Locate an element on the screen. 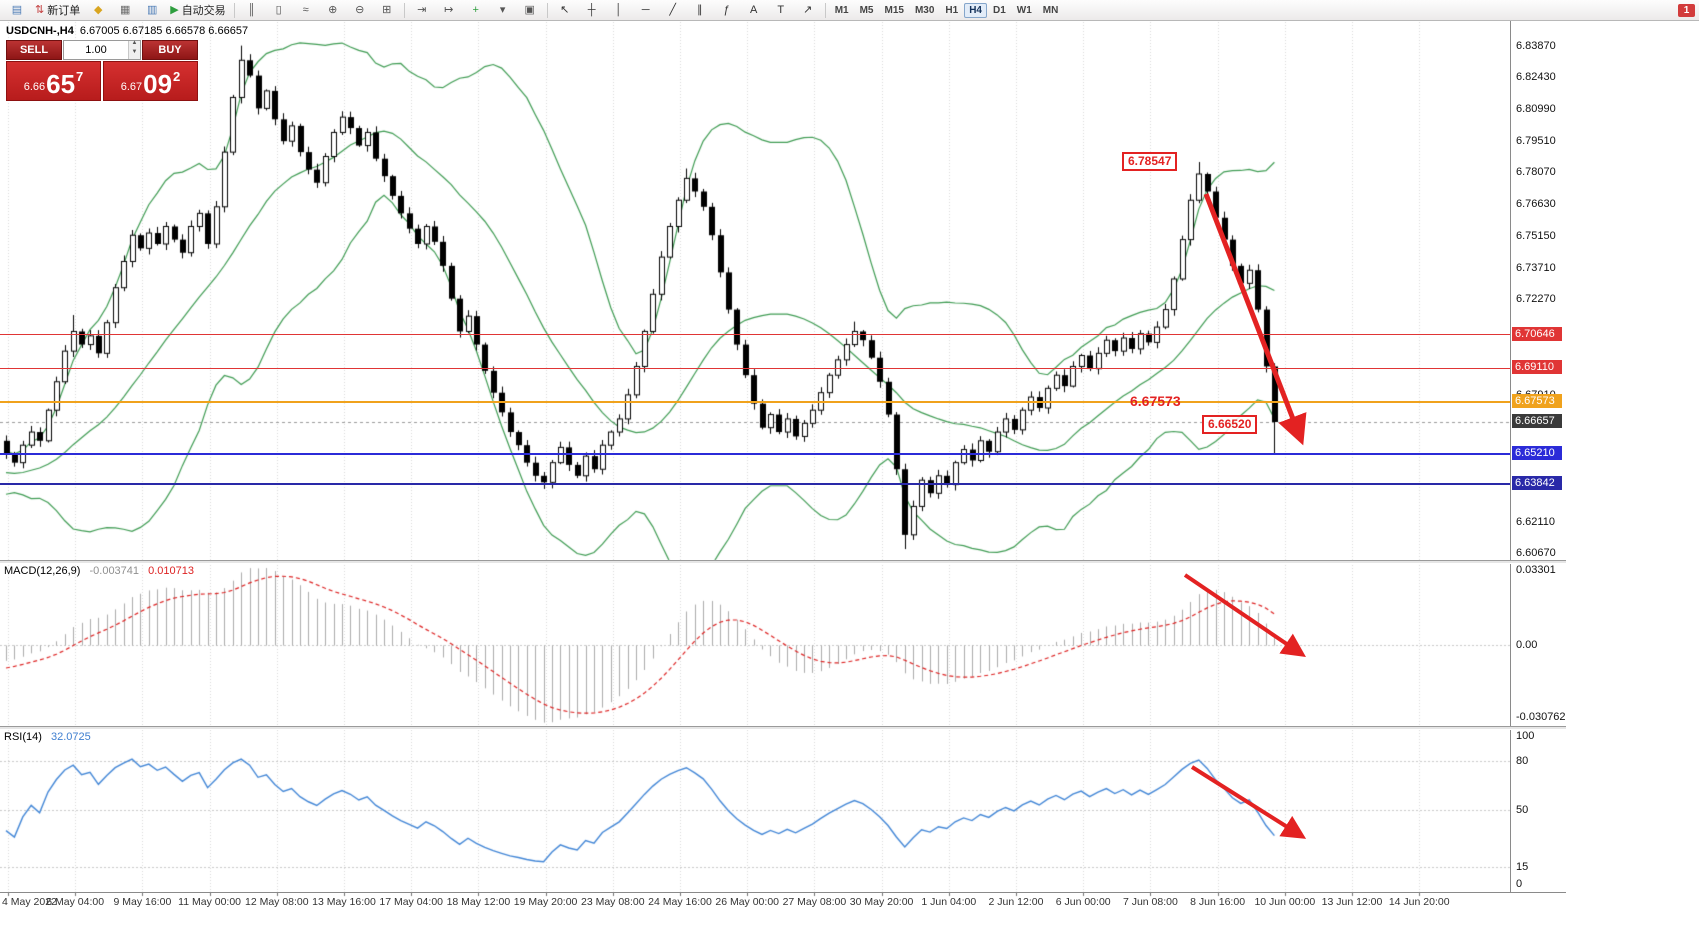 Image resolution: width=1699 pixels, height=941 pixels. templates-button: ▣ is located at coordinates (530, 10).